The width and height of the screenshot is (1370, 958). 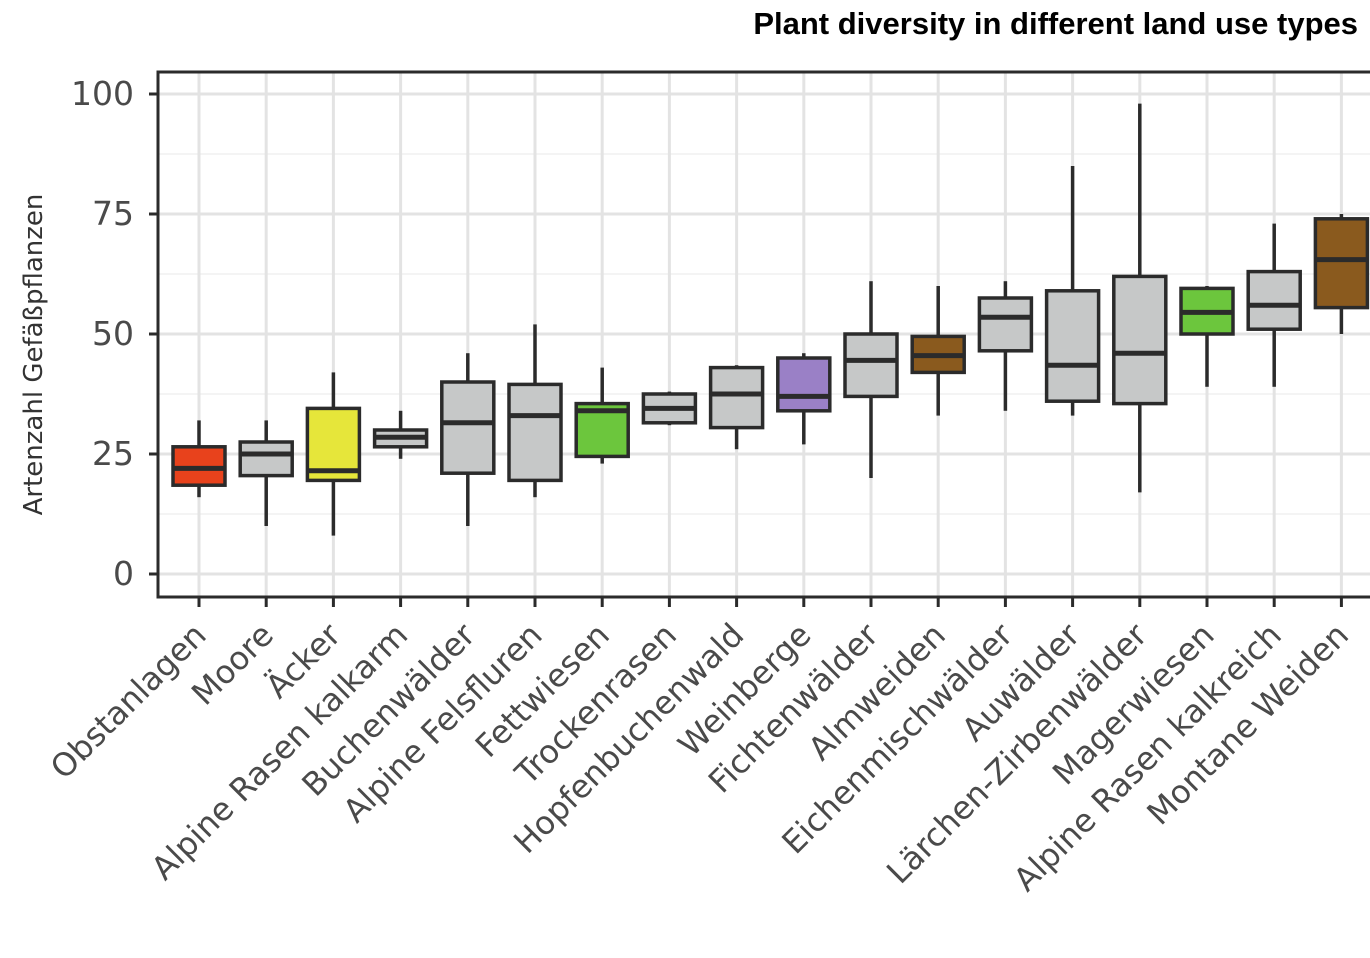 I want to click on y-tick-label: 0, so click(x=123, y=573).